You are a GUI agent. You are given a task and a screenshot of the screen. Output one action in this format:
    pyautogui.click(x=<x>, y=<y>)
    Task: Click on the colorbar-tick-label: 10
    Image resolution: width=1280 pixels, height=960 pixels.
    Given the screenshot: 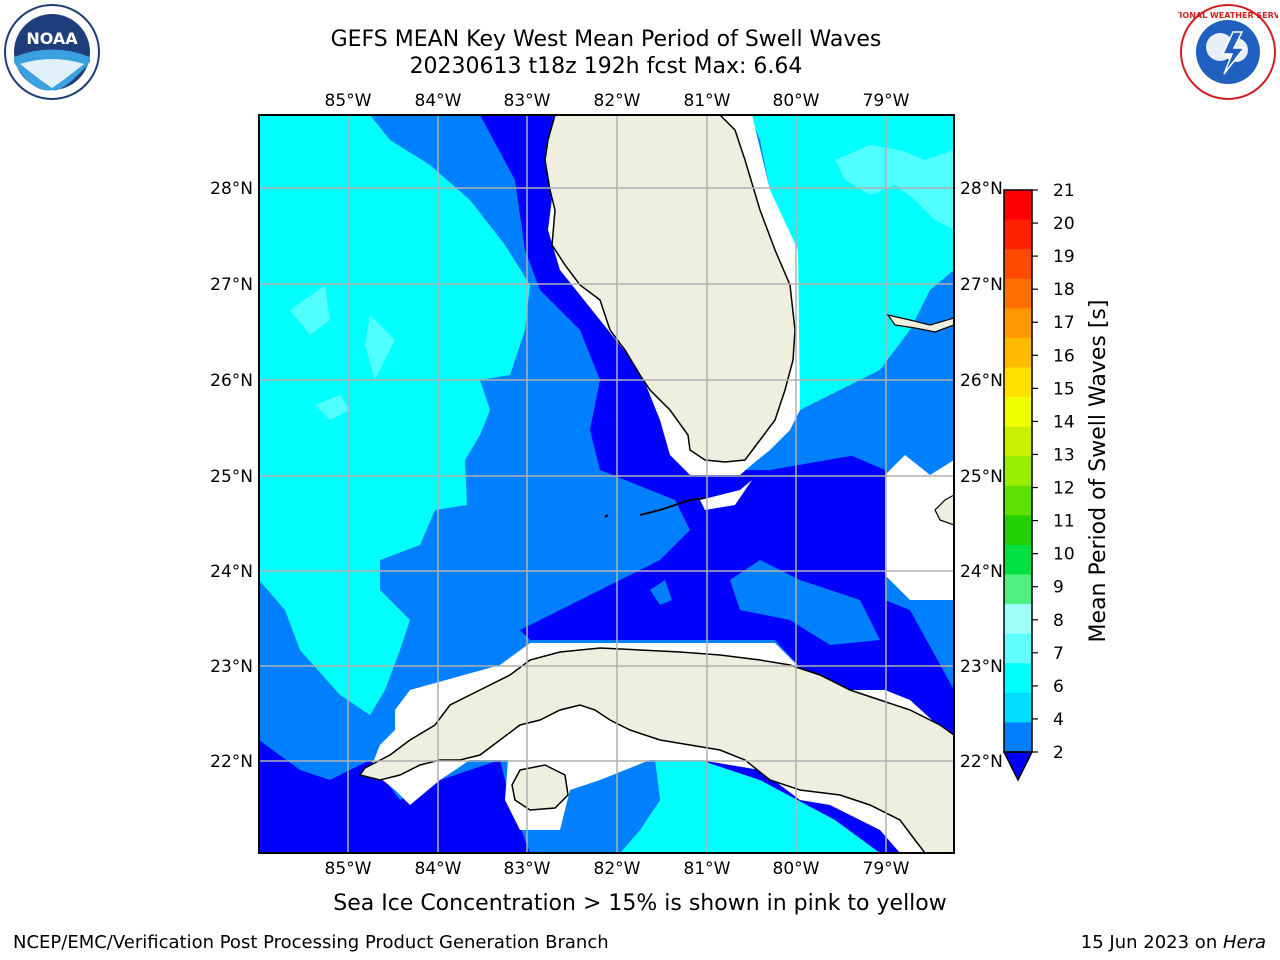 What is the action you would take?
    pyautogui.click(x=1064, y=555)
    